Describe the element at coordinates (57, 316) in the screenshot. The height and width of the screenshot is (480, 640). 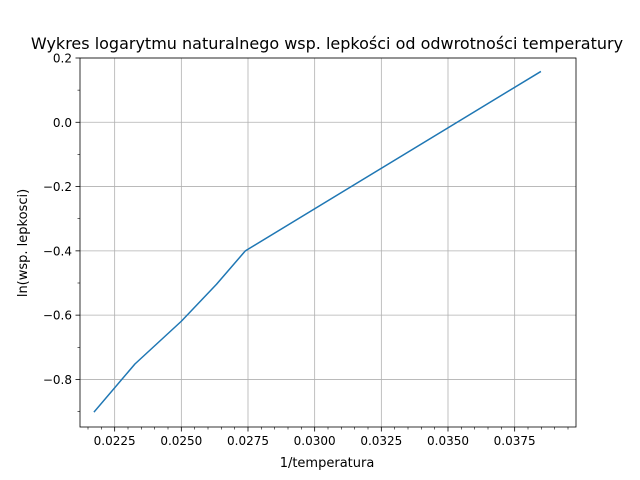
I see `y-tick-label: −0.6` at that location.